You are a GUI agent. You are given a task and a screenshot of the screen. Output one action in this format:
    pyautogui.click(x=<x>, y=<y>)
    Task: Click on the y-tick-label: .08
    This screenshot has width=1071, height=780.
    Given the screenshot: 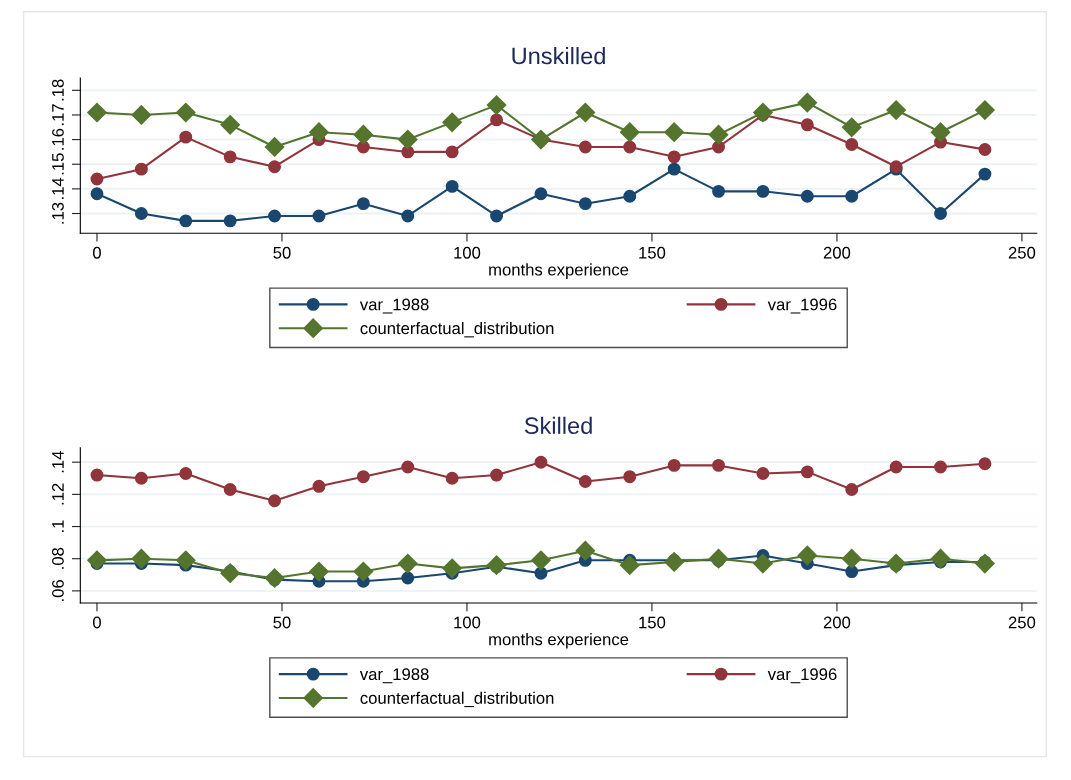 What is the action you would take?
    pyautogui.click(x=58, y=558)
    